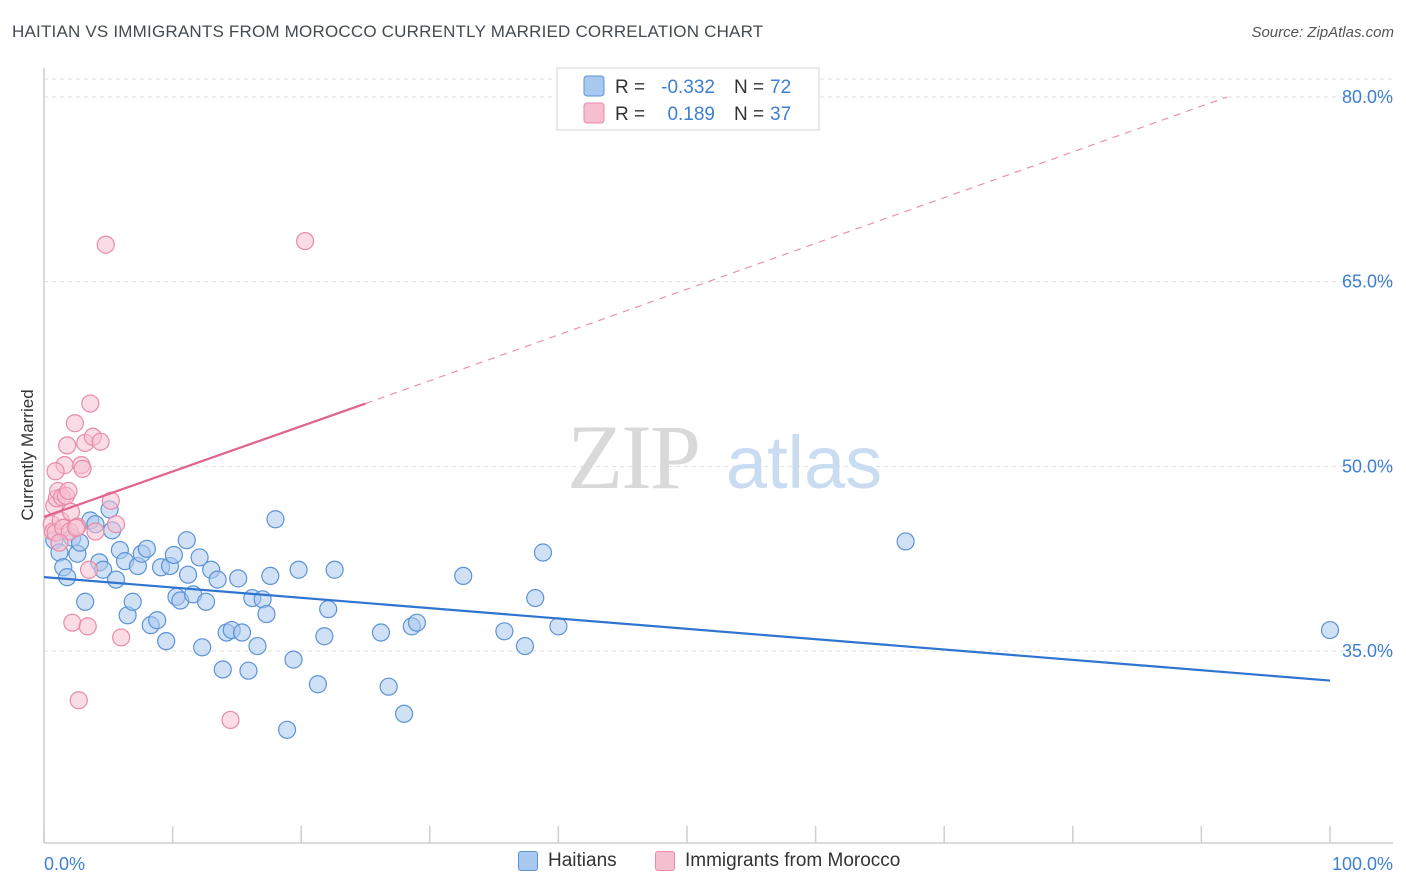  I want to click on y-tick-label: 50.0%, so click(1367, 466).